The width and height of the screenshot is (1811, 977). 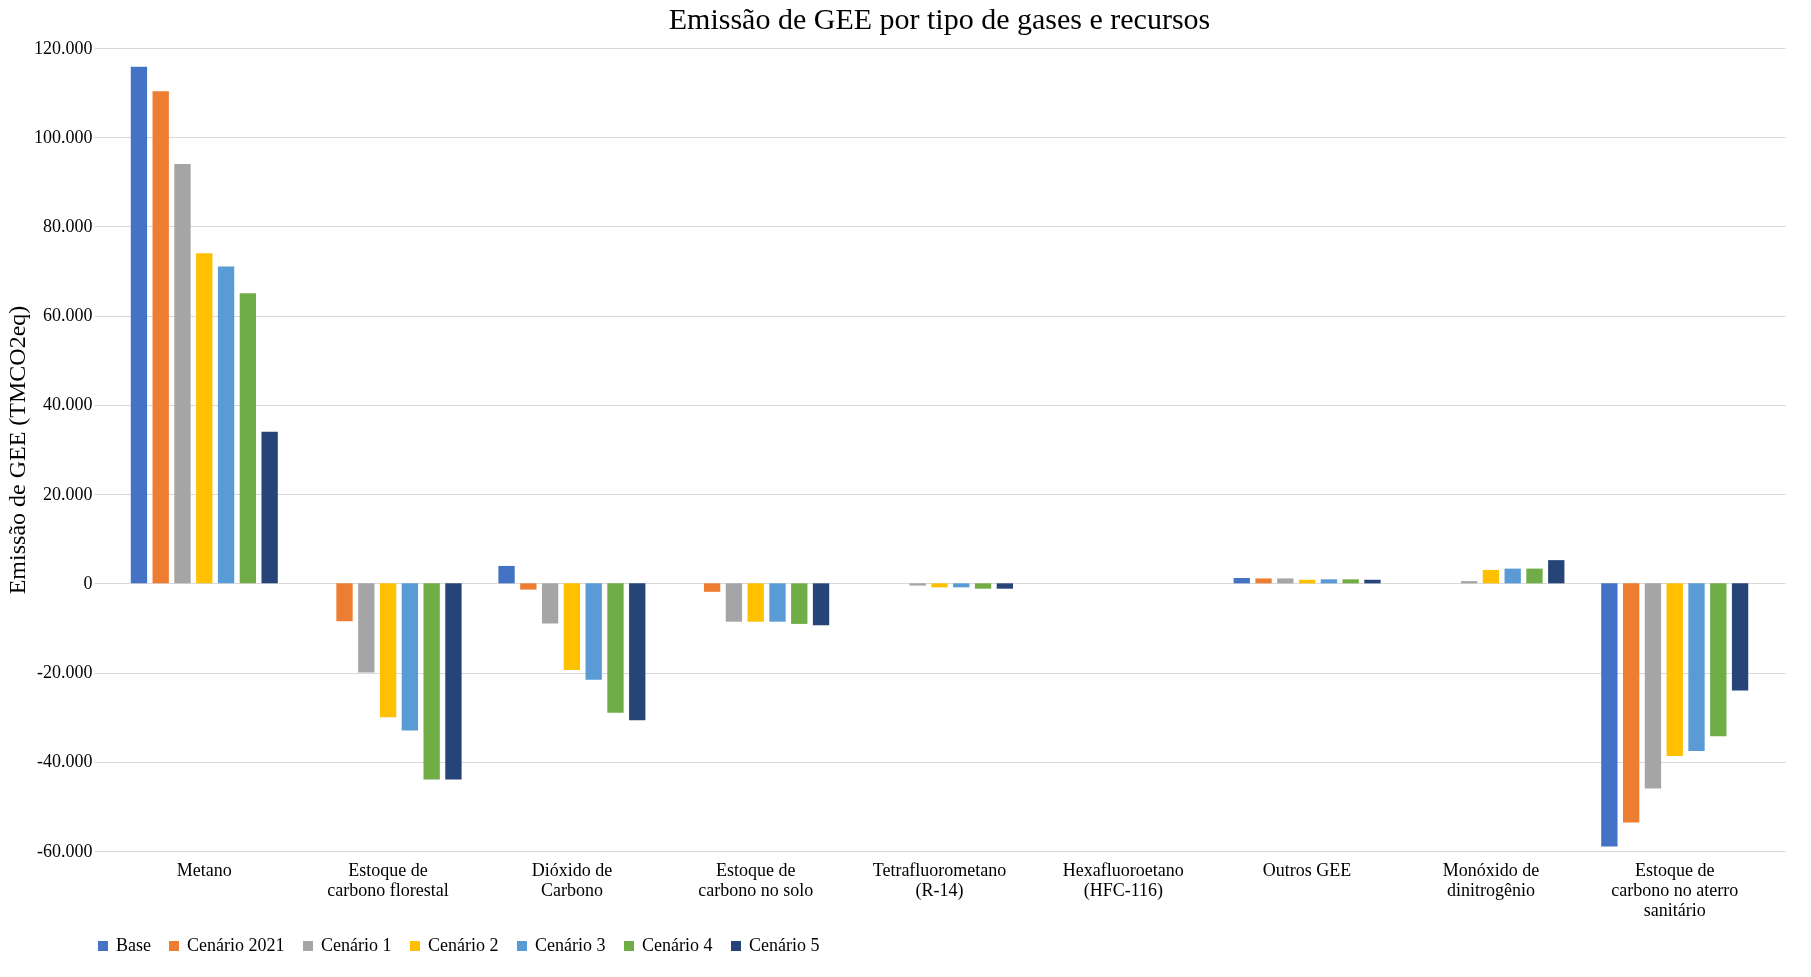 What do you see at coordinates (1307, 869) in the screenshot?
I see `x-tick-label: Outros GEE` at bounding box center [1307, 869].